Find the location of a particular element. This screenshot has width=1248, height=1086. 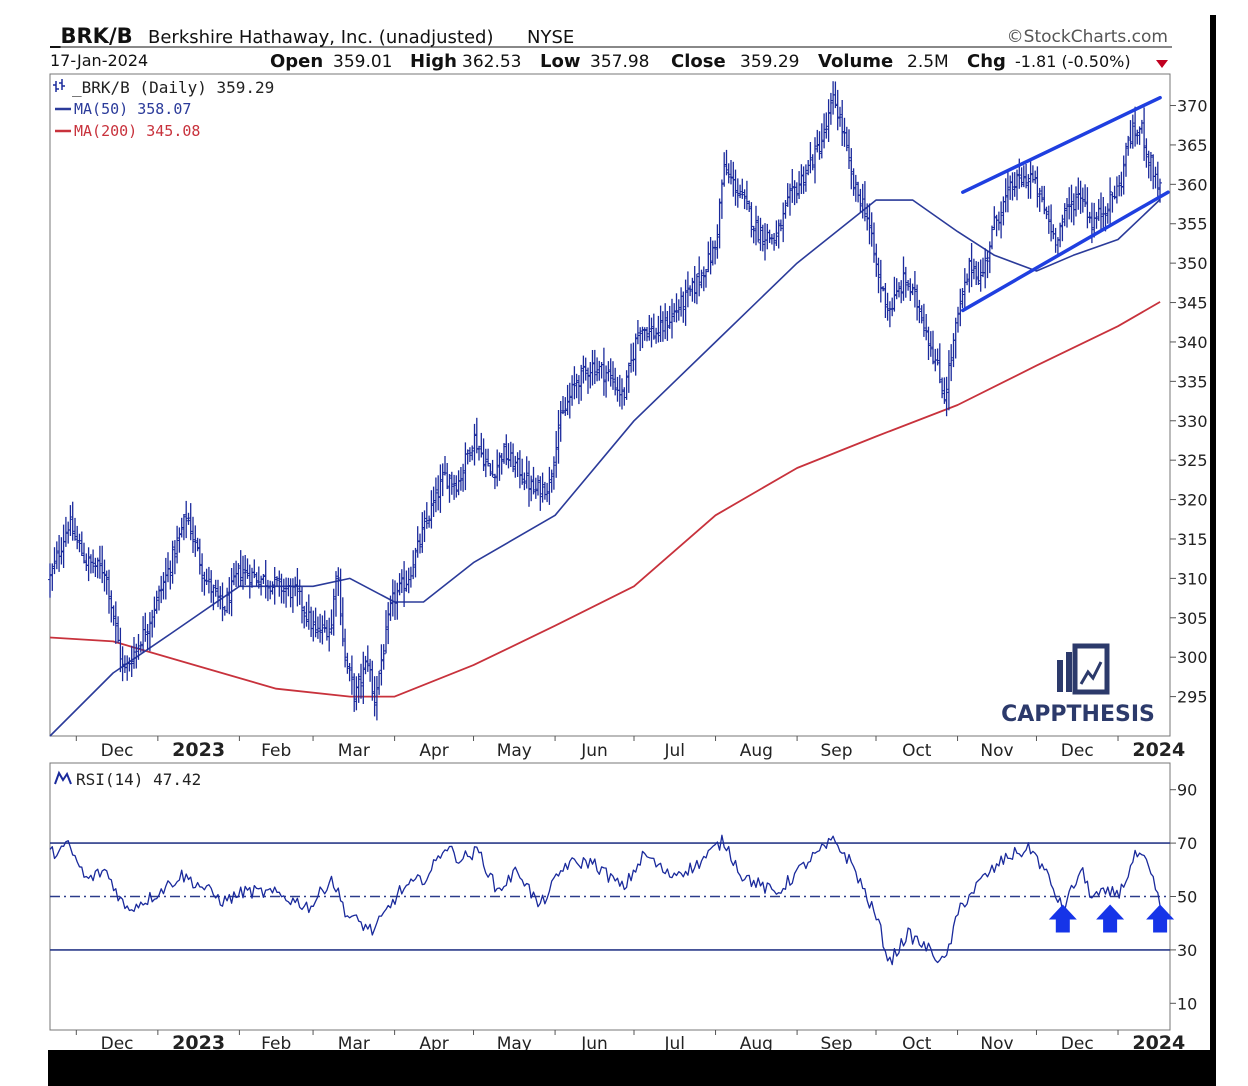

rsi-reference-lines is located at coordinates (610, 896).